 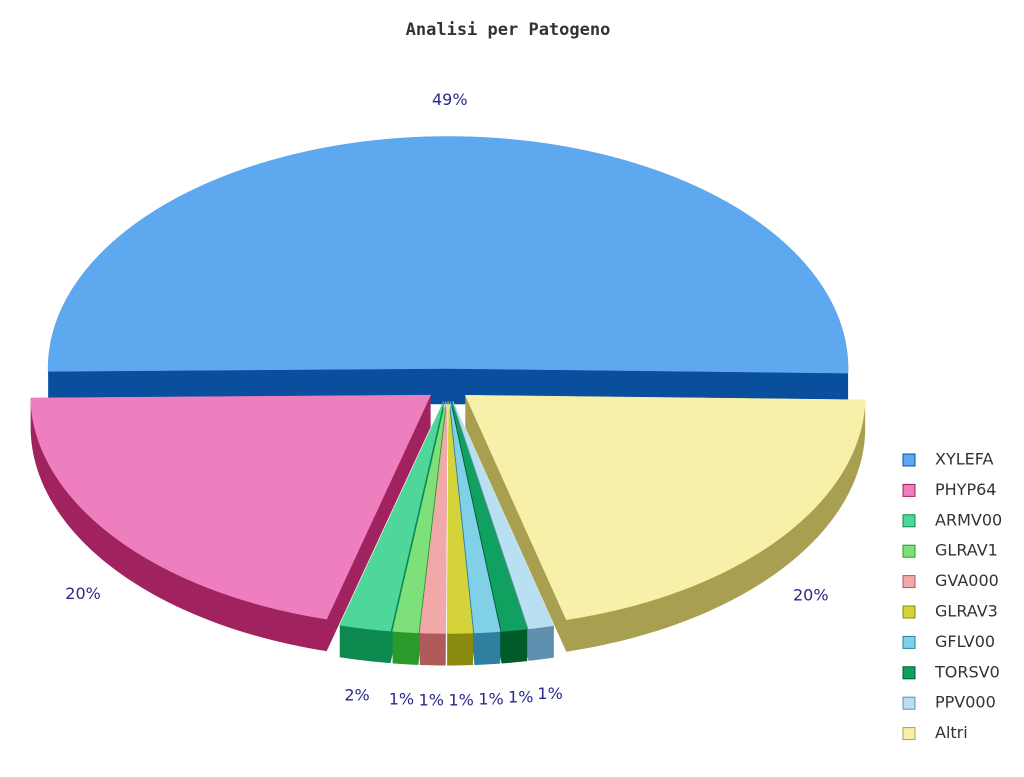 What do you see at coordinates (966, 611) in the screenshot?
I see `legend-label: GLRAV3` at bounding box center [966, 611].